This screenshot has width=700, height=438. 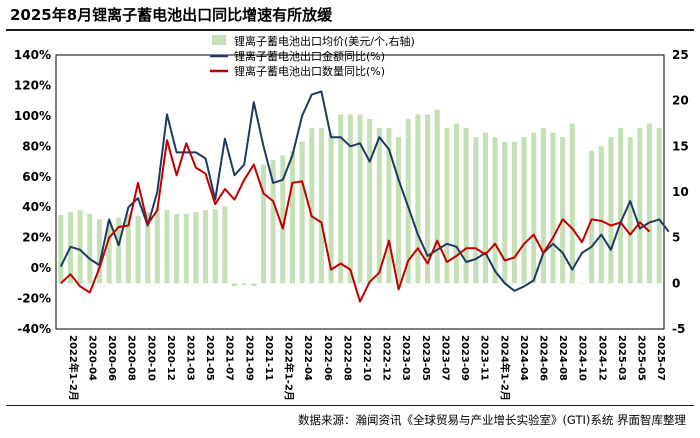 What do you see at coordinates (464, 358) in the screenshot?
I see `x-axis-tick-label: 2023-09` at bounding box center [464, 358].